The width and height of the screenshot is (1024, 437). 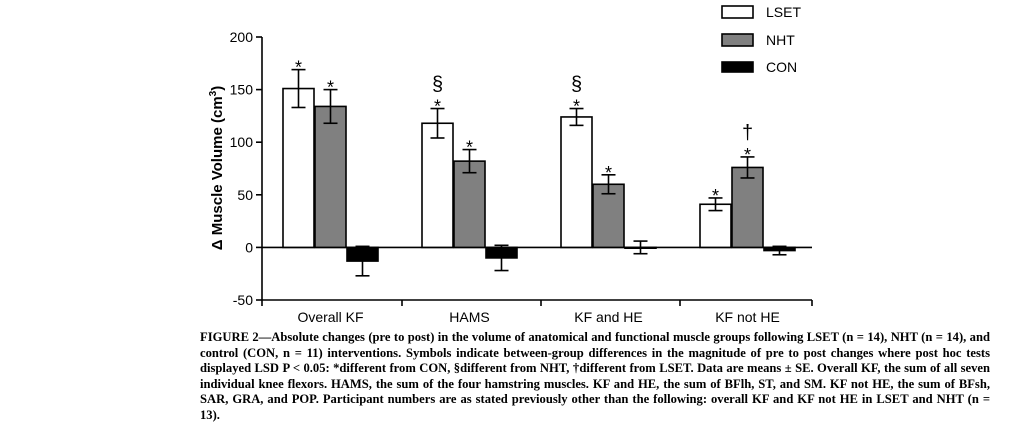 I want to click on y-tick-label: 200, so click(x=242, y=37).